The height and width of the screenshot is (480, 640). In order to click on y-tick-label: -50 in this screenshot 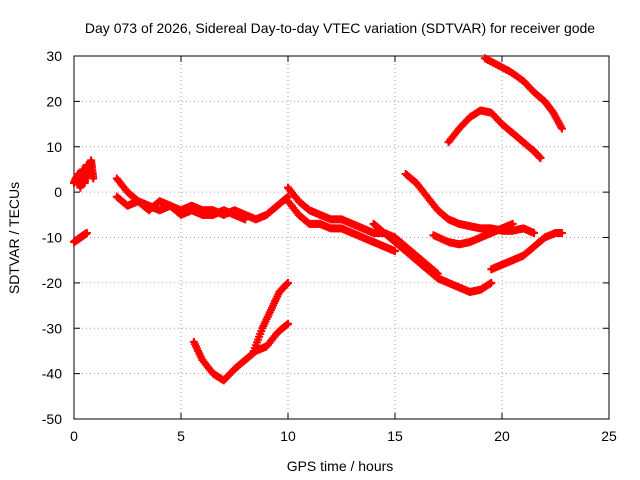, I will do `click(52, 419)`.